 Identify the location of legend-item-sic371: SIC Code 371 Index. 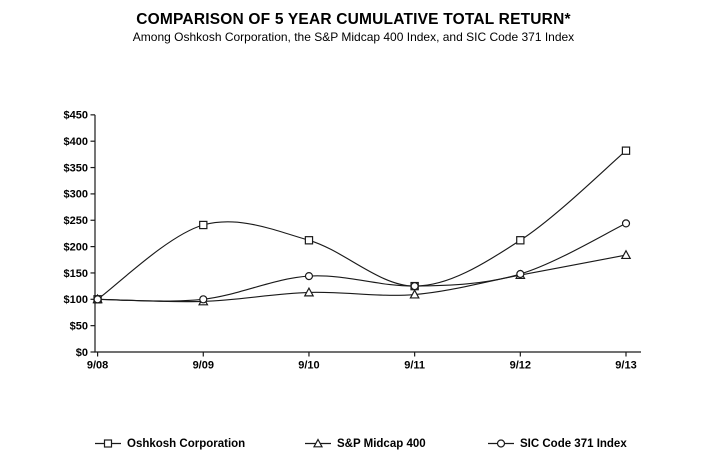
(557, 443).